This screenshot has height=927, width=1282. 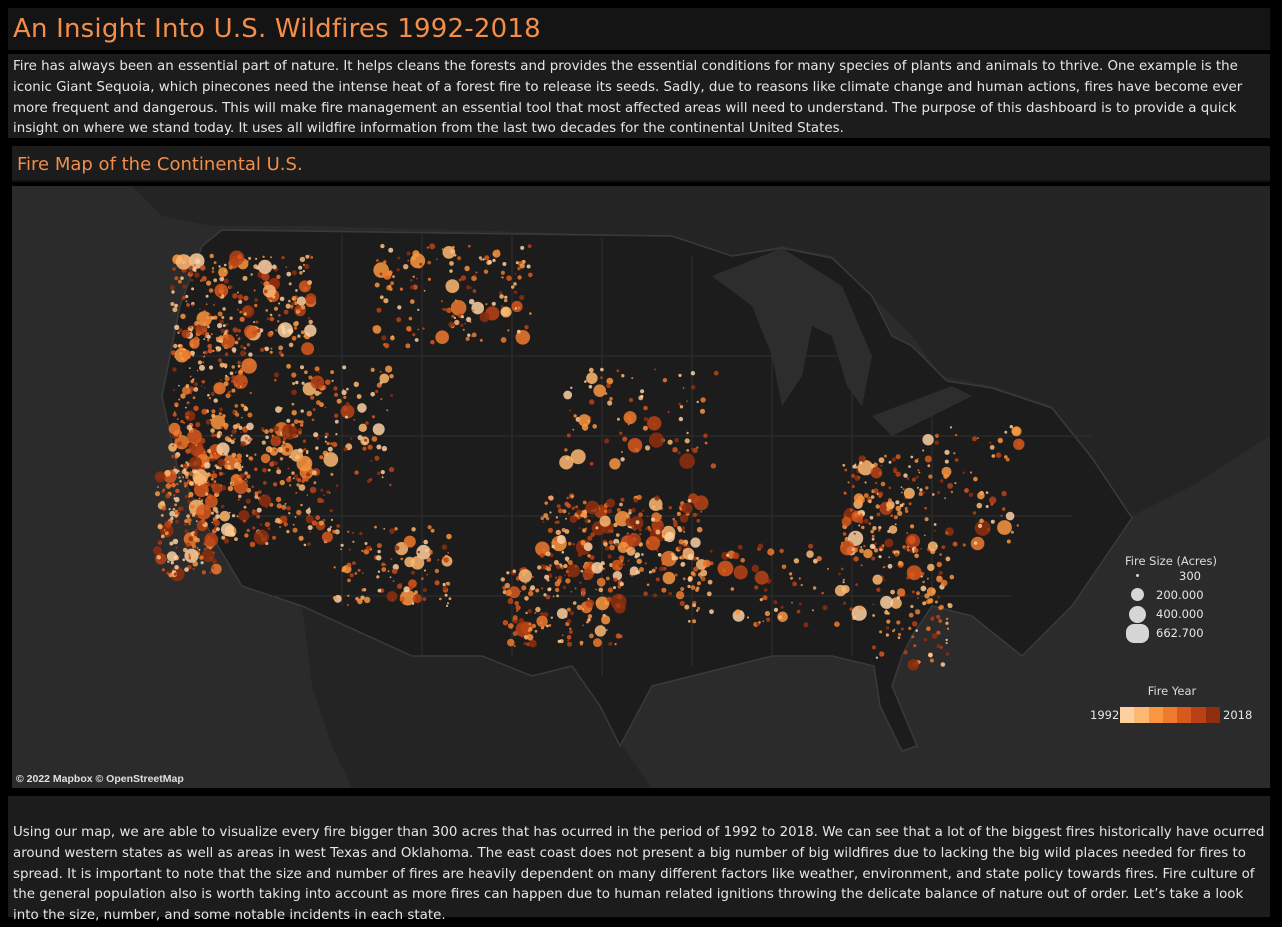 I want to click on map-attribution: © 2022 Mapbox © OpenStreetMap, so click(x=100, y=779).